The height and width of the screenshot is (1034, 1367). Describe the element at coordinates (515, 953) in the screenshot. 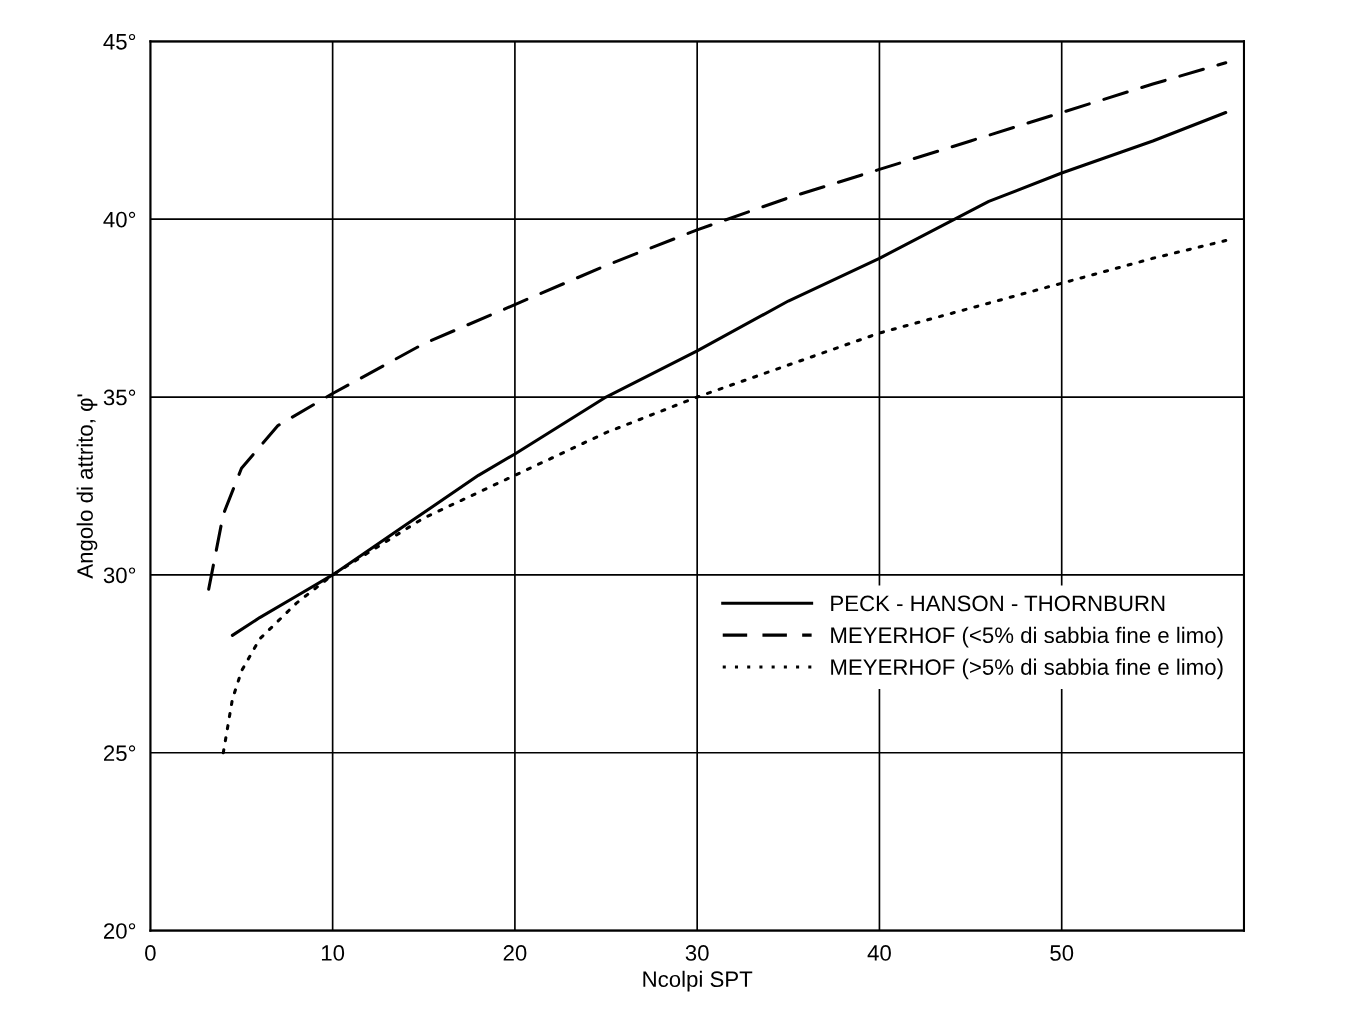

I see `x-tick-label: 20` at that location.